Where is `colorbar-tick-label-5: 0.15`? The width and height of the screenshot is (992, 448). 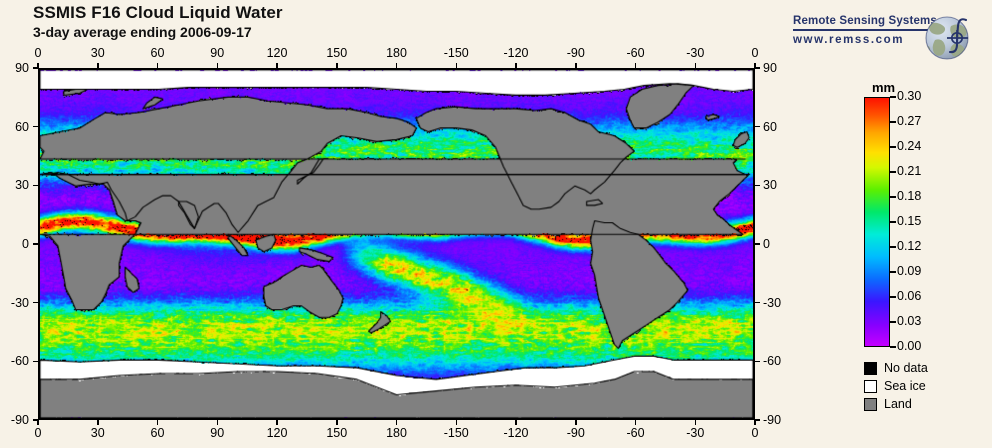
colorbar-tick-label-5: 0.15 is located at coordinates (909, 221).